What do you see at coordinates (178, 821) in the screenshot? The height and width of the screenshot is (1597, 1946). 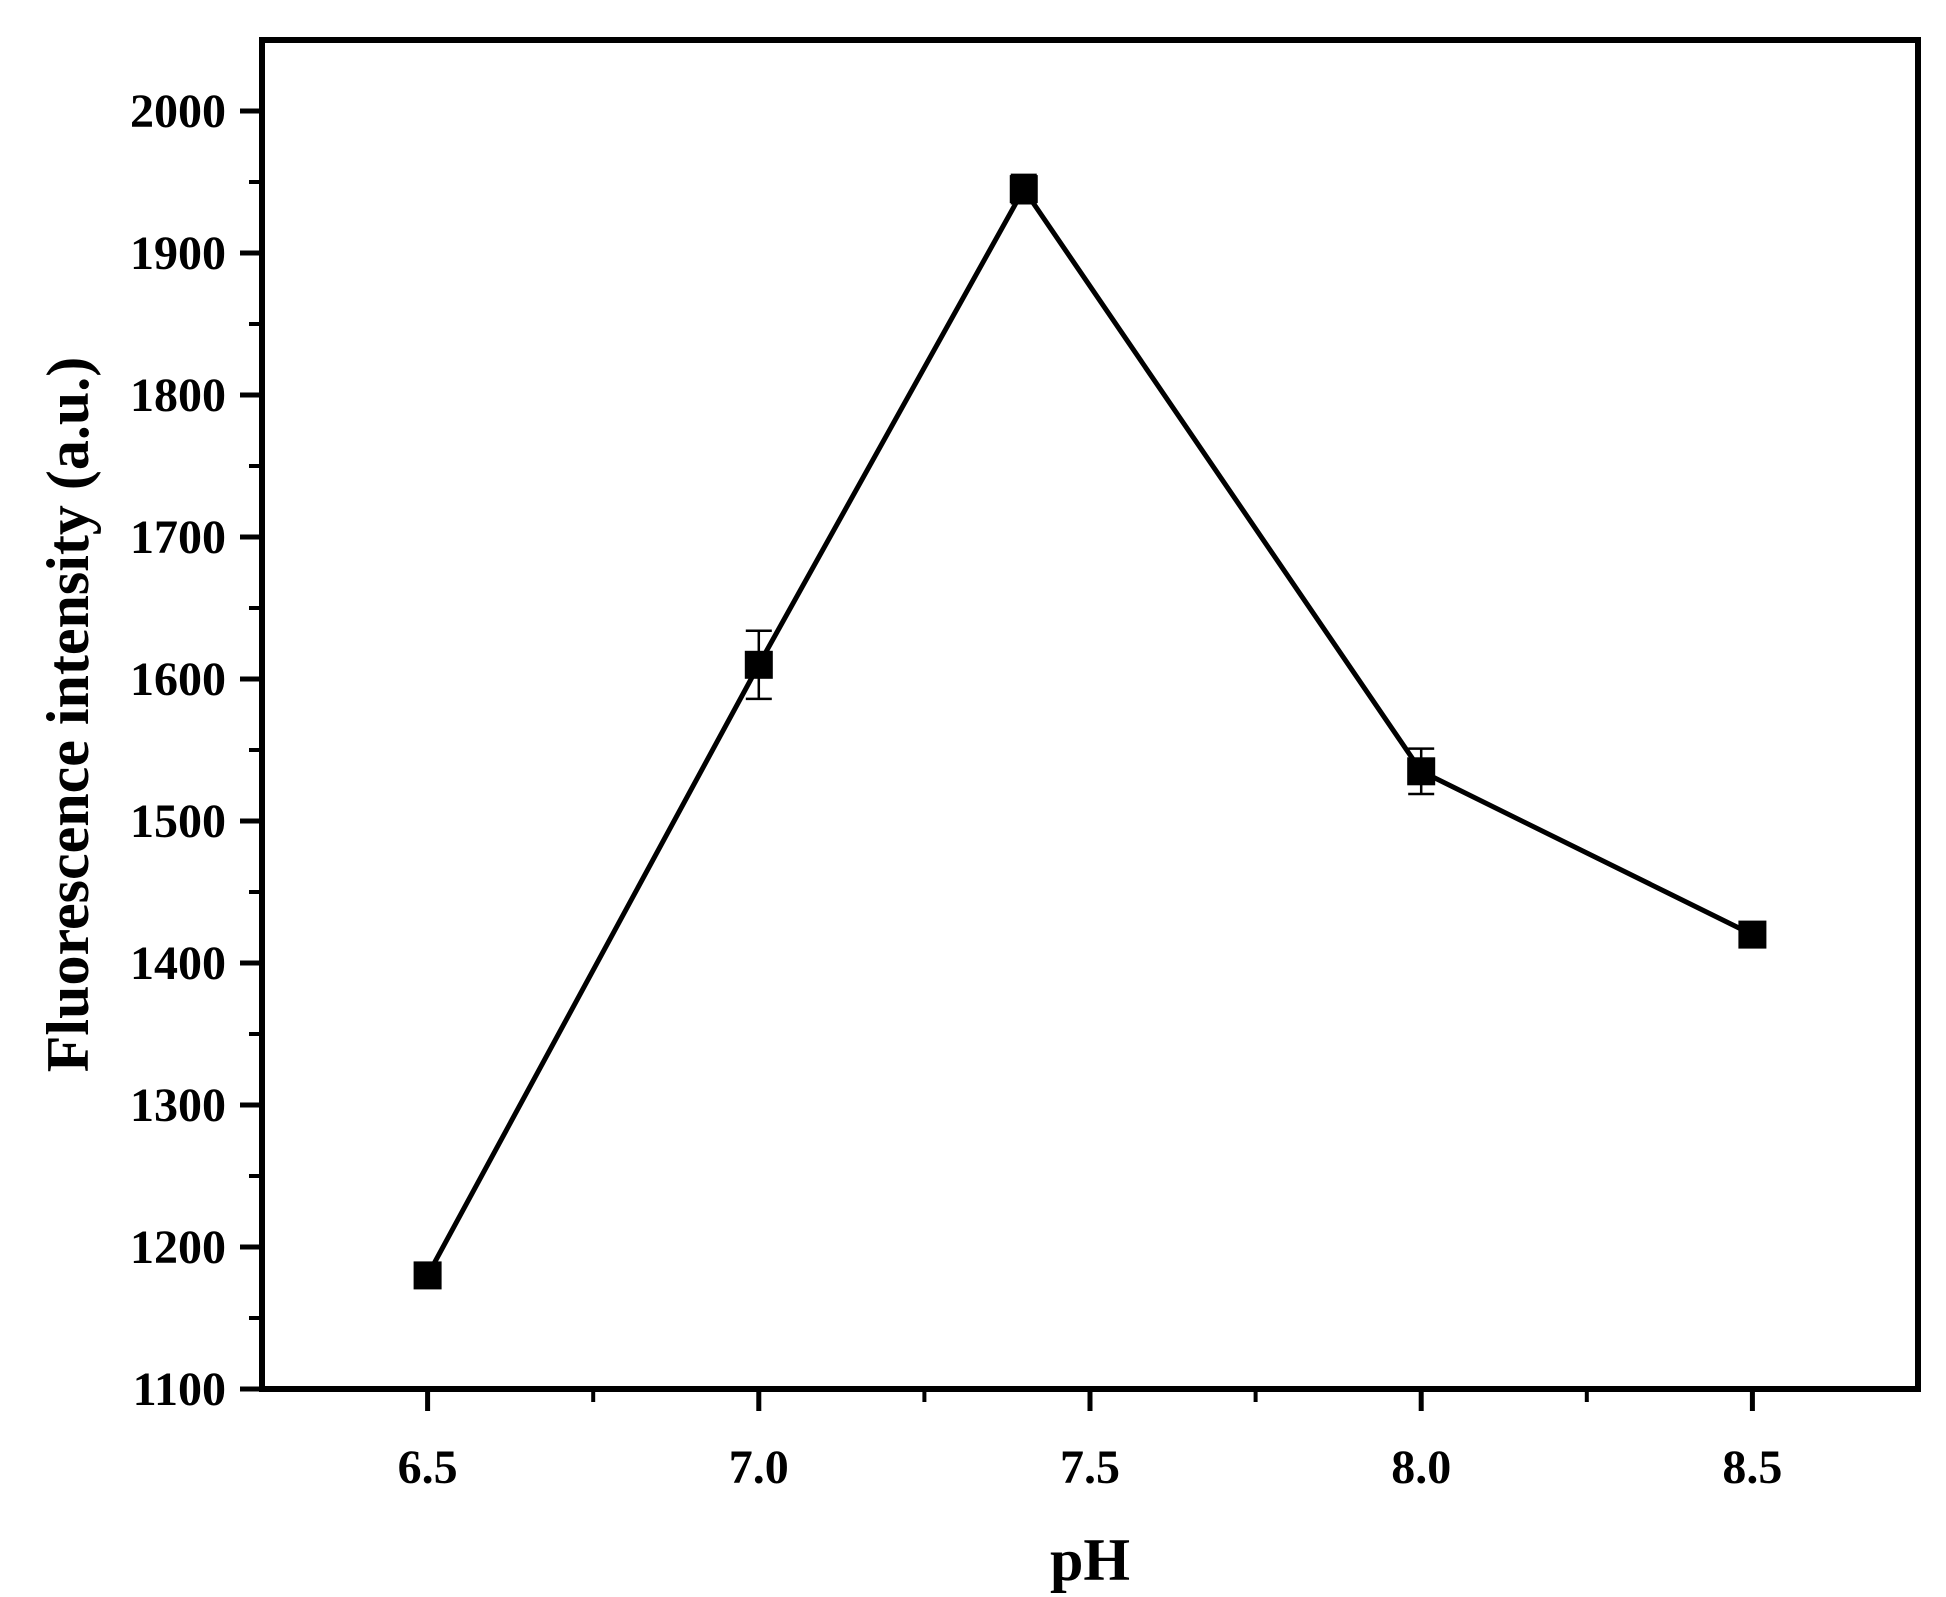 I see `y-tick-label: 1500` at bounding box center [178, 821].